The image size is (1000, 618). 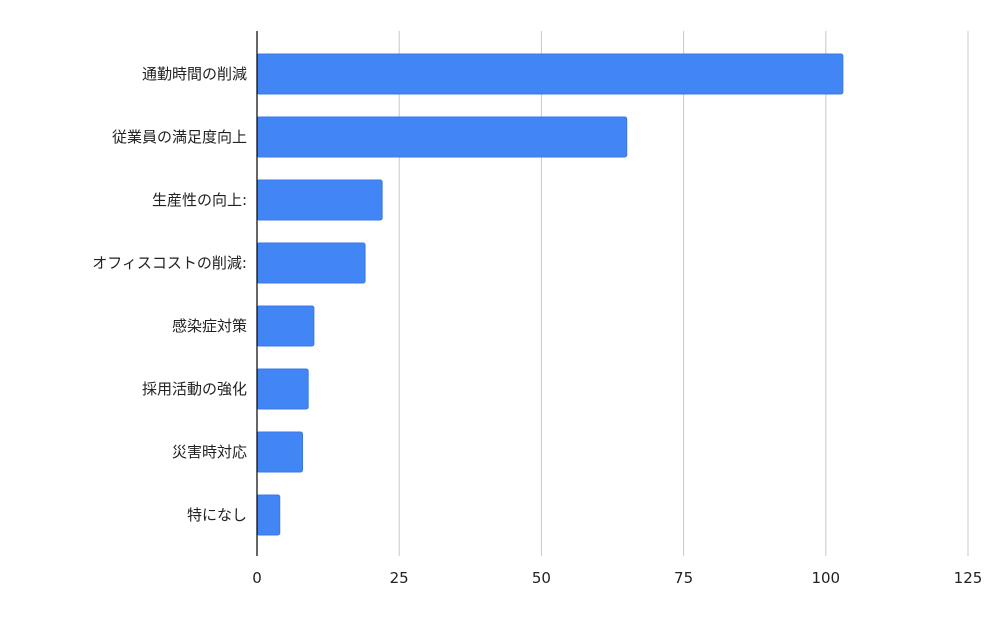 What do you see at coordinates (199, 200) in the screenshot?
I see `category-label: 生産性の向上:` at bounding box center [199, 200].